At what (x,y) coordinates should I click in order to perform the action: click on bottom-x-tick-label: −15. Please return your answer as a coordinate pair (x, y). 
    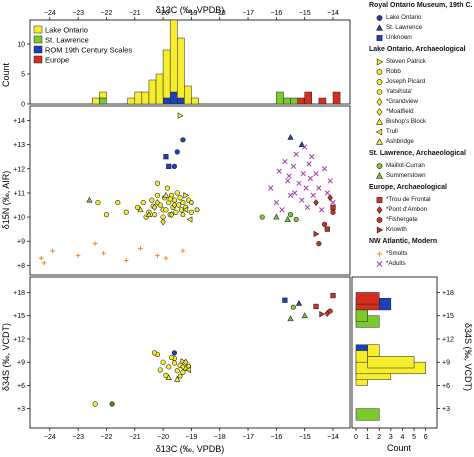
    Looking at the image, I should click on (305, 437).